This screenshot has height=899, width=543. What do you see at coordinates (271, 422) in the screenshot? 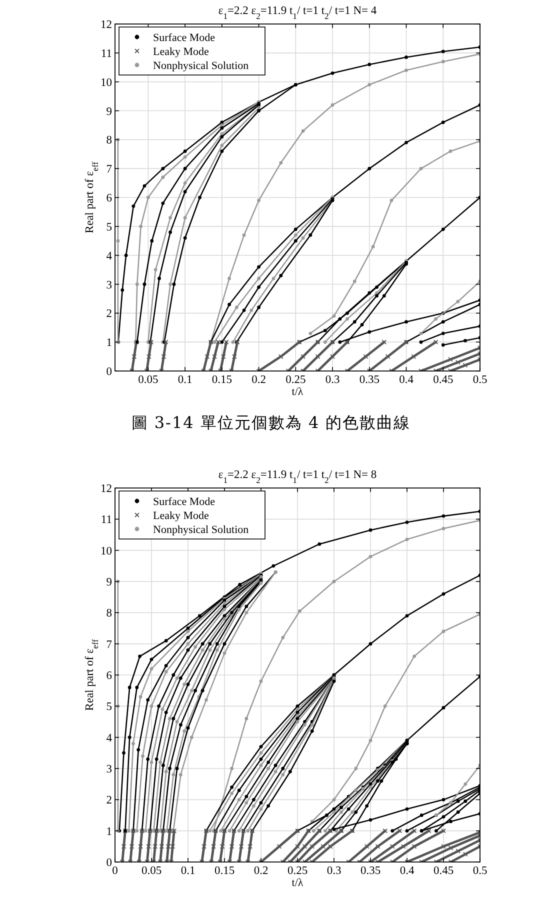
I see `caption: 圖 3-14 單位元個數為 4 的色散曲線` at bounding box center [271, 422].